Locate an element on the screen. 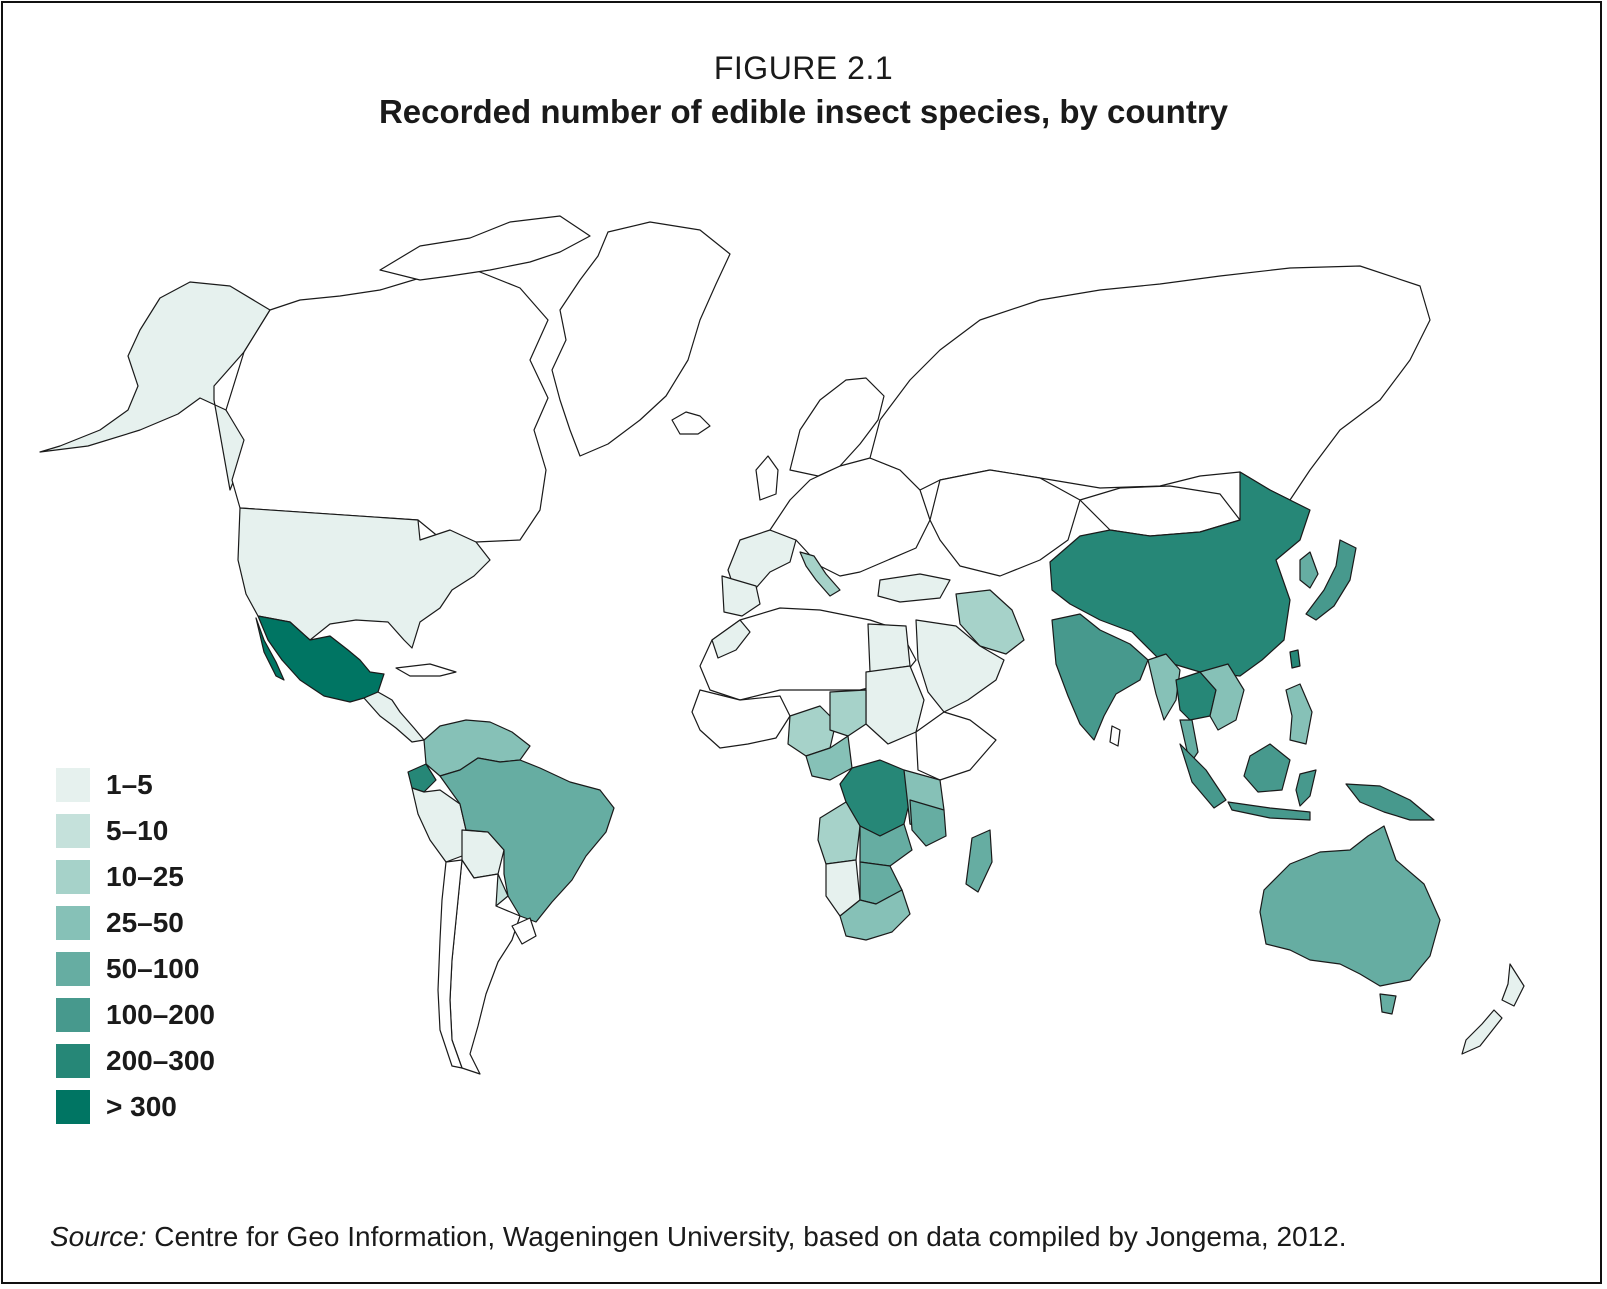 This screenshot has width=1607, height=1289. legend-label: 50–100 is located at coordinates (153, 968).